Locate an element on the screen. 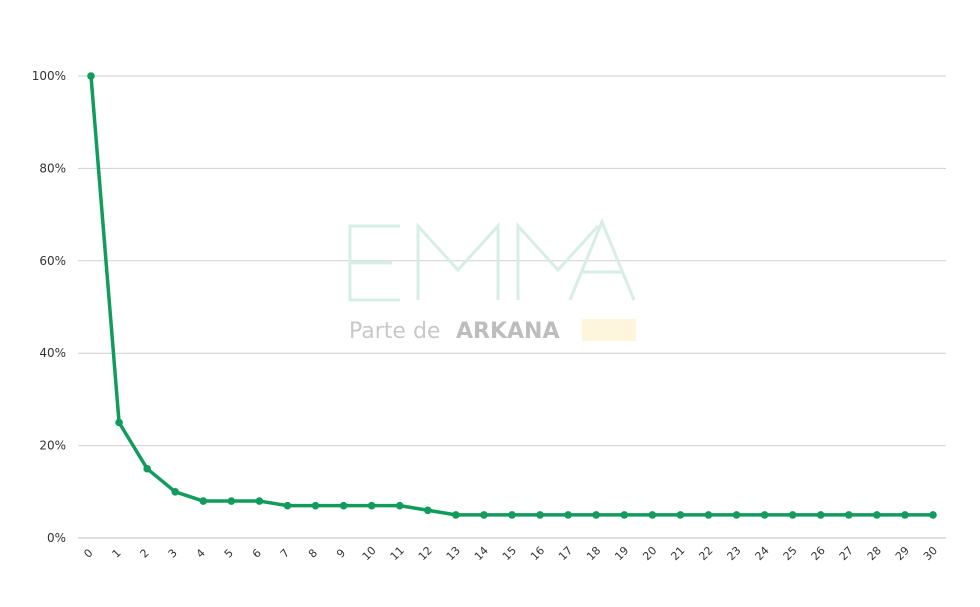 This screenshot has height=607, width=980. watermark-subtitle-prefix: Parte de is located at coordinates (394, 331).